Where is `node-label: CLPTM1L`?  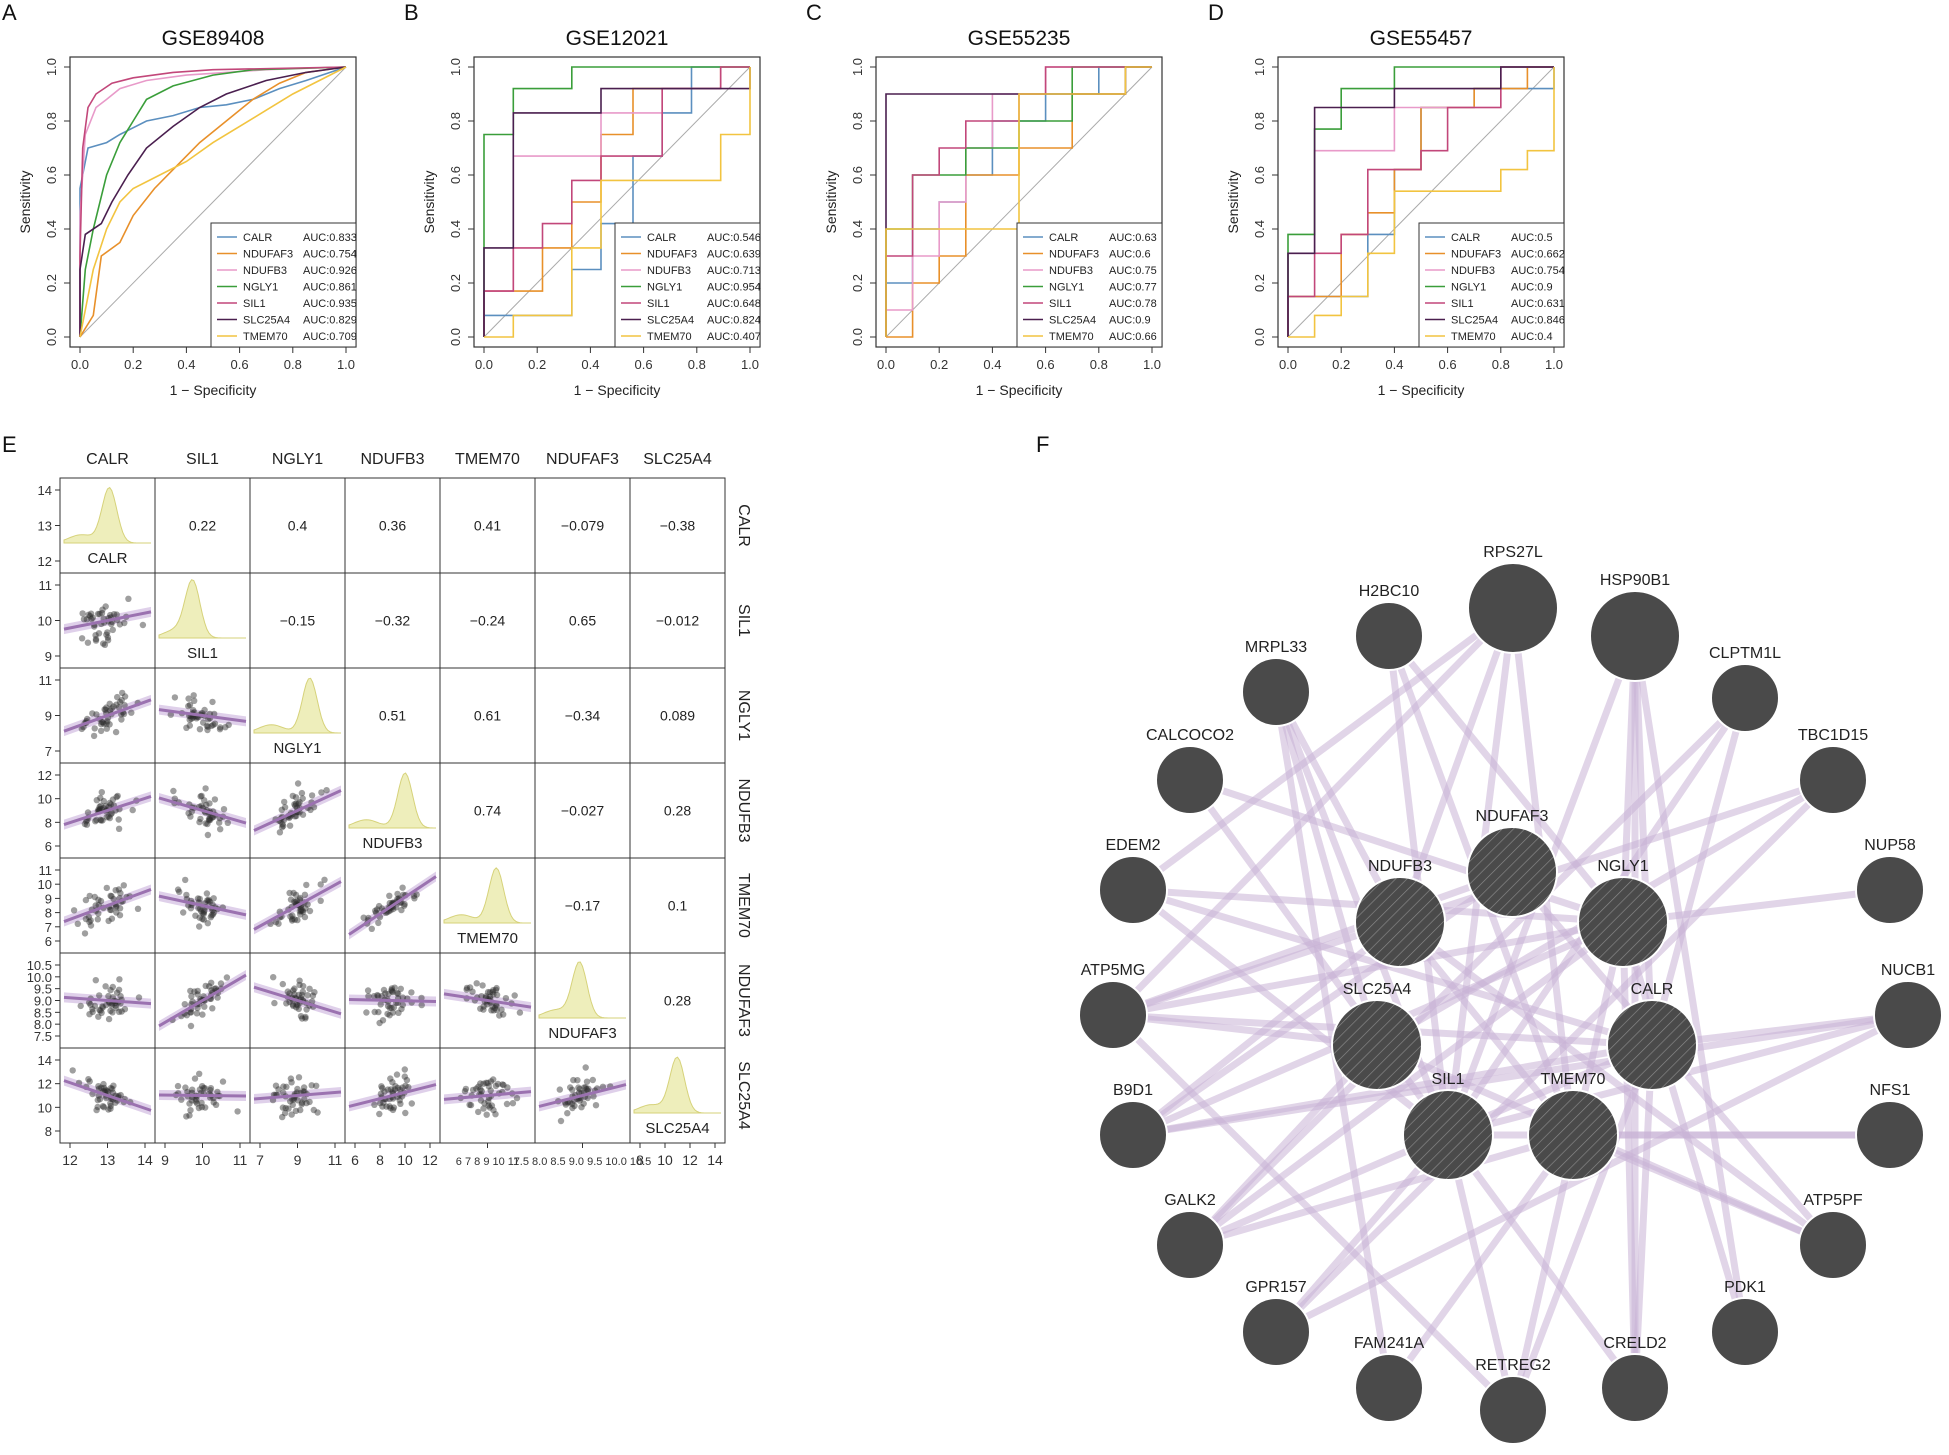
node-label: CLPTM1L is located at coordinates (1745, 653).